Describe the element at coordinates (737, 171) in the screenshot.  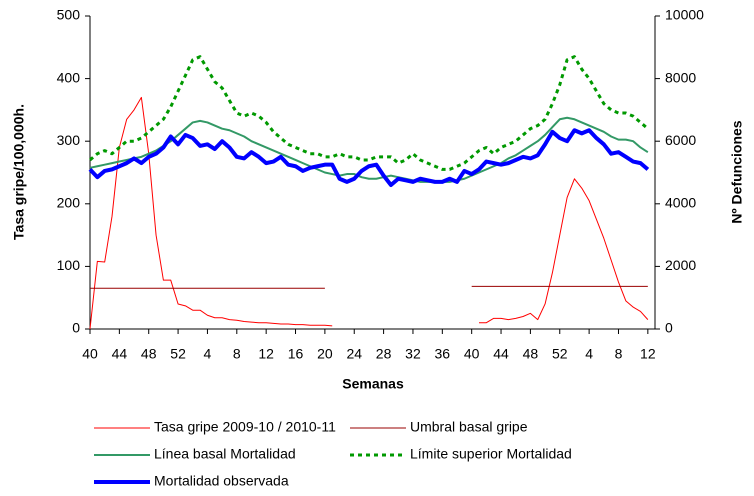
I see `y2-axis-title: Nº Defunciones` at that location.